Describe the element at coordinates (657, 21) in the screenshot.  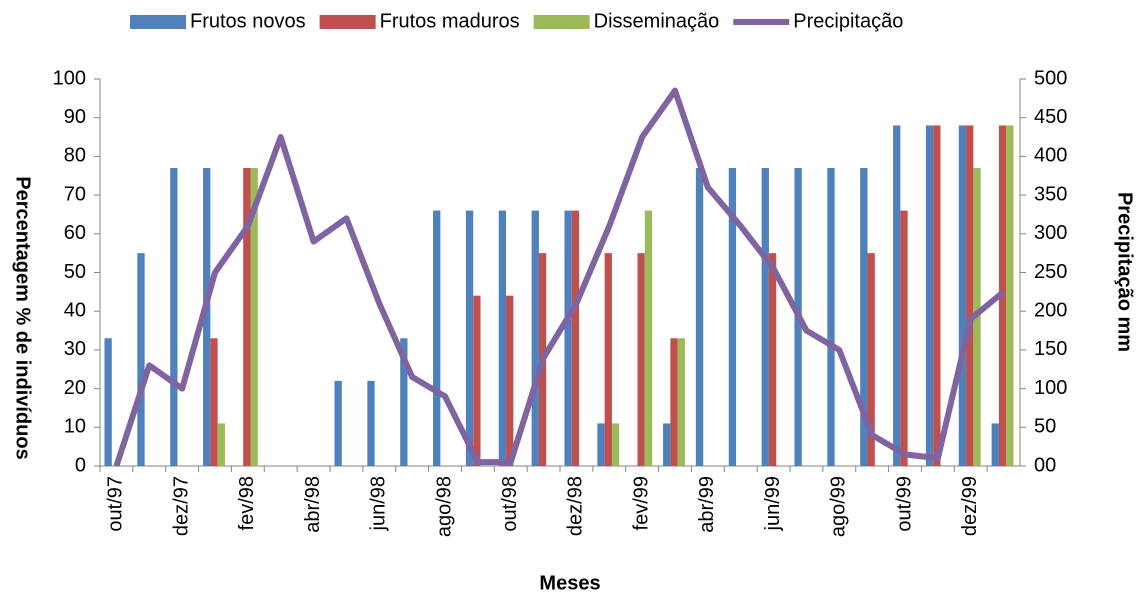
I see `legend-label: Disseminação` at that location.